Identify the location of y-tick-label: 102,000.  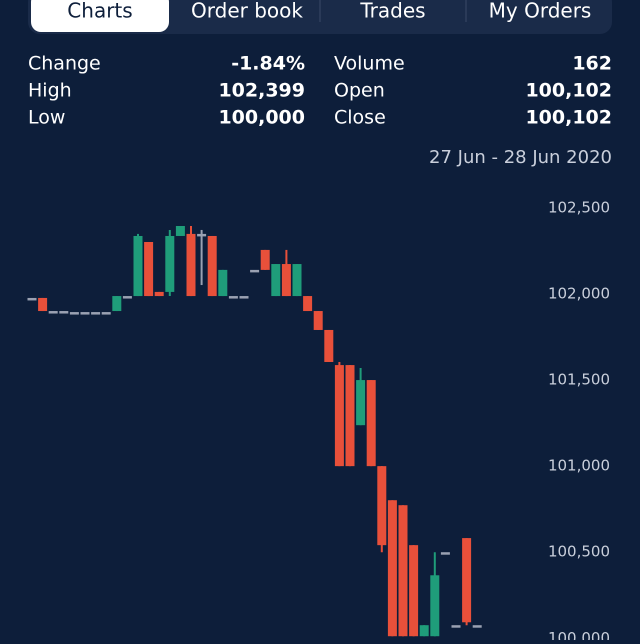
(579, 293).